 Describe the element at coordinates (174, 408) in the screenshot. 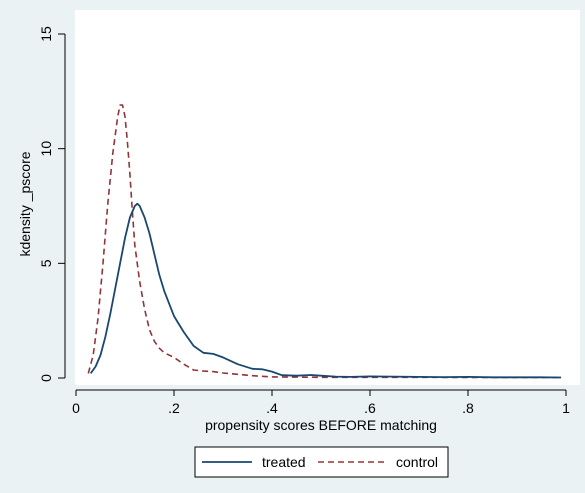

I see `x-tick-label: .2` at that location.